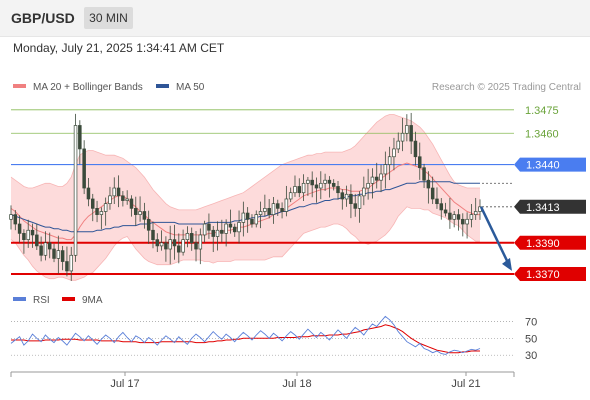 This screenshot has width=590, height=400. Describe the element at coordinates (550, 242) in the screenshot. I see `level-tag-1.3390: 1.3390` at that location.